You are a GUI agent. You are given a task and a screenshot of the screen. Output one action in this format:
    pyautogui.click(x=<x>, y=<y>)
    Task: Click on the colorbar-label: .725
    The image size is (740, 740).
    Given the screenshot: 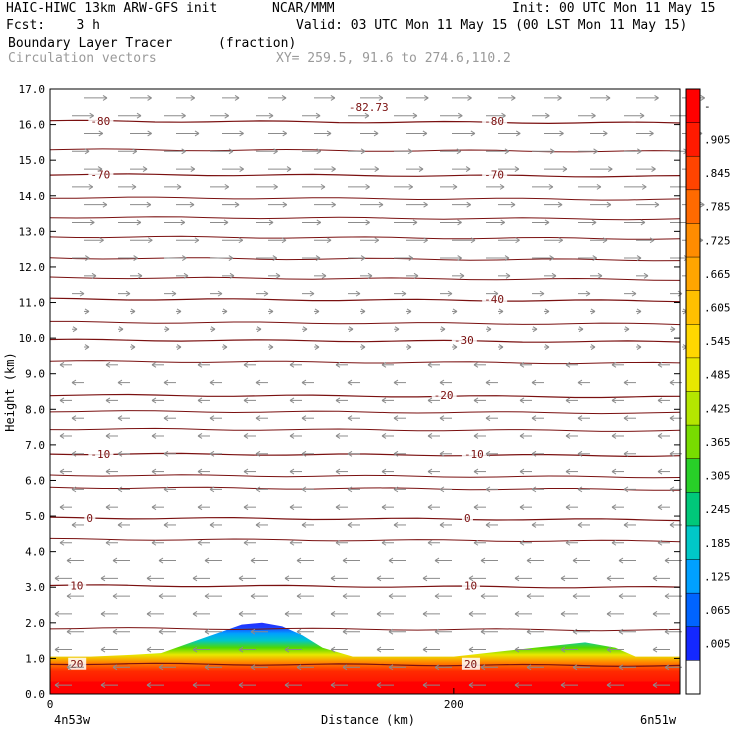 What is the action you would take?
    pyautogui.click(x=717, y=240)
    